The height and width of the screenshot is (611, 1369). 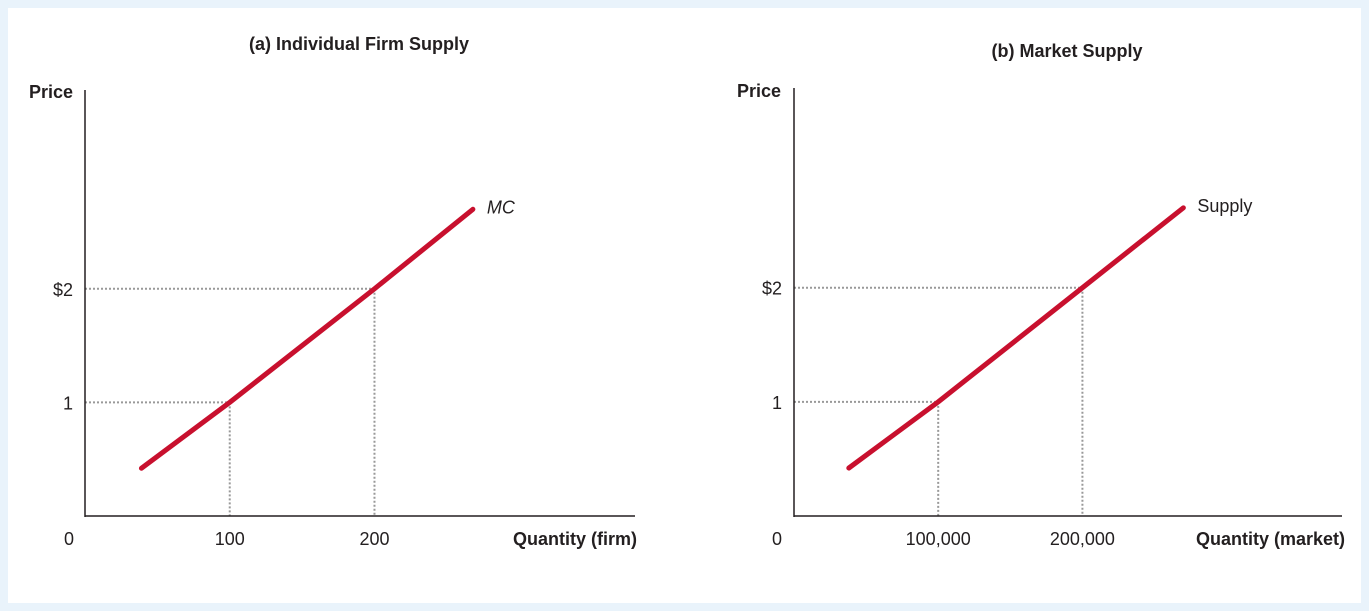 What do you see at coordinates (772, 289) in the screenshot?
I see `chart-b-y-tick-label: $2` at bounding box center [772, 289].